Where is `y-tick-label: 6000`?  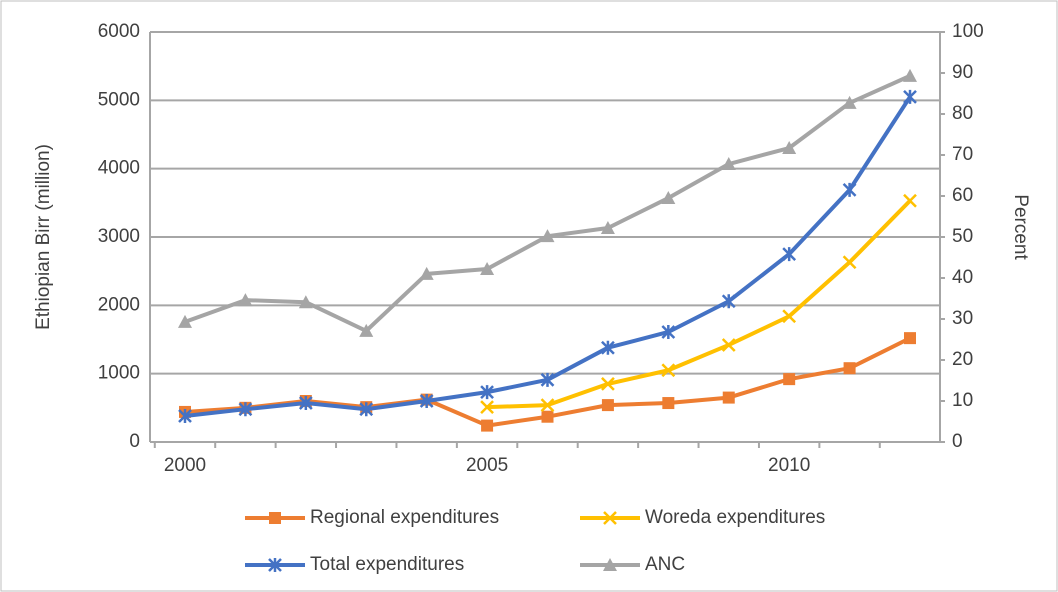
y-tick-label: 6000 is located at coordinates (119, 31).